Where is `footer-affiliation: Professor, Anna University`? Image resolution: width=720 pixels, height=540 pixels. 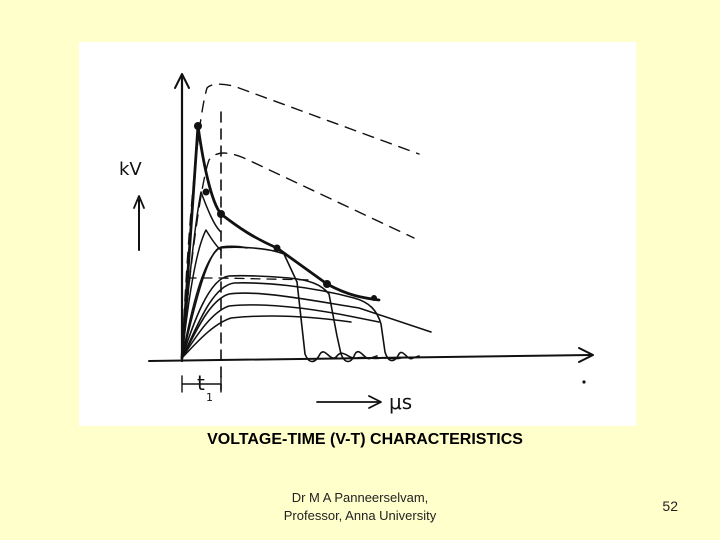 footer-affiliation: Professor, Anna University is located at coordinates (360, 515).